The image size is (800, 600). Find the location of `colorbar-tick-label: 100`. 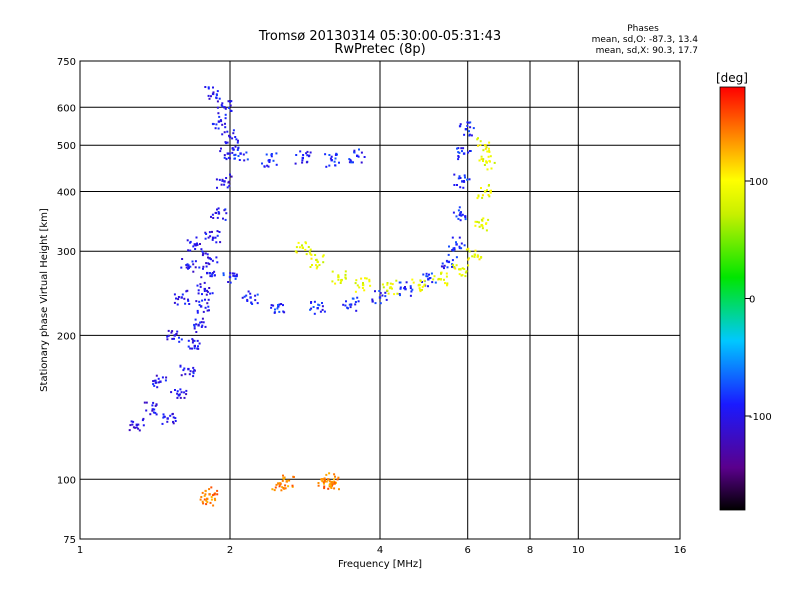

colorbar-tick-label: 100 is located at coordinates (758, 182).